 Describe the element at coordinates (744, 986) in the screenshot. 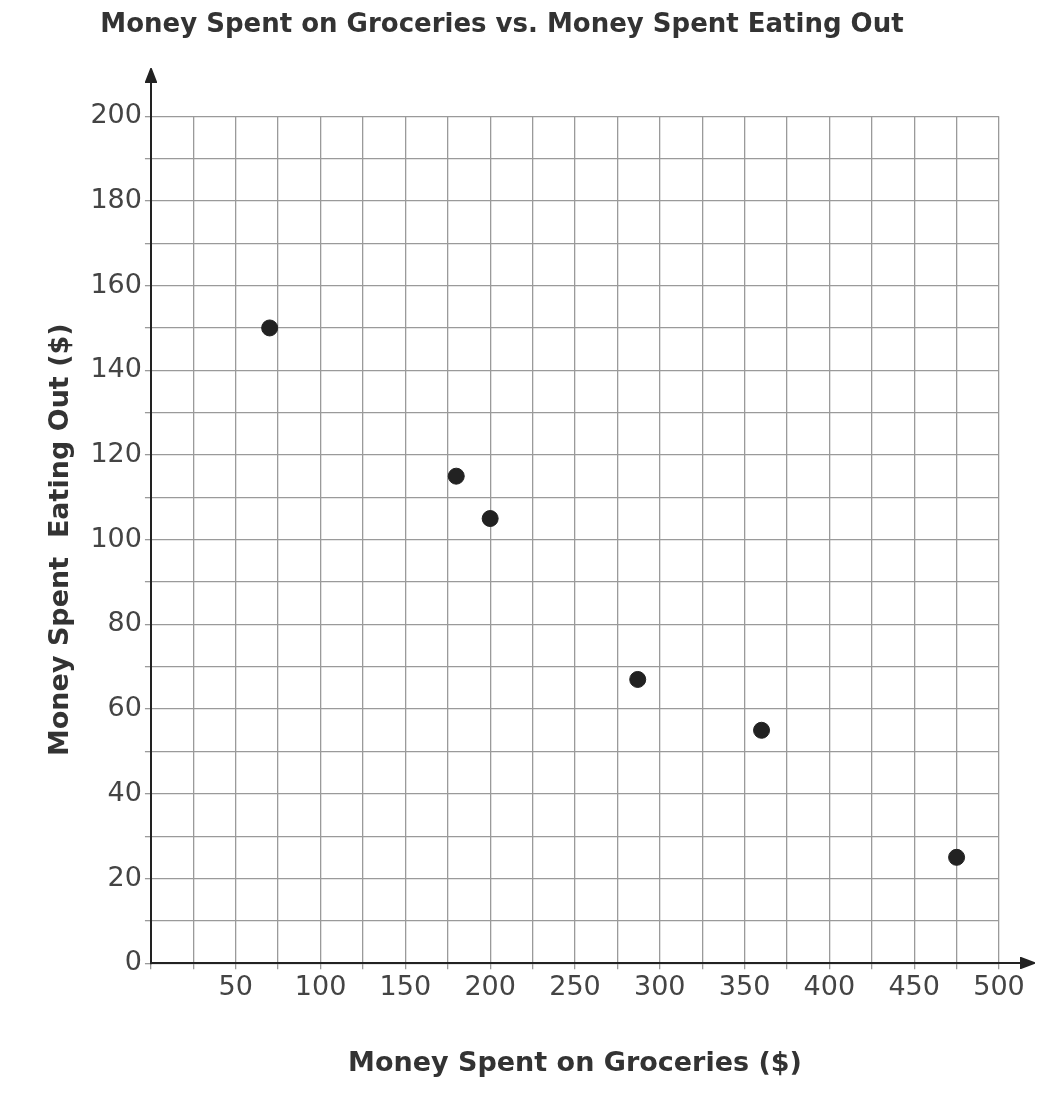

I see `x-tick-label: 350` at that location.